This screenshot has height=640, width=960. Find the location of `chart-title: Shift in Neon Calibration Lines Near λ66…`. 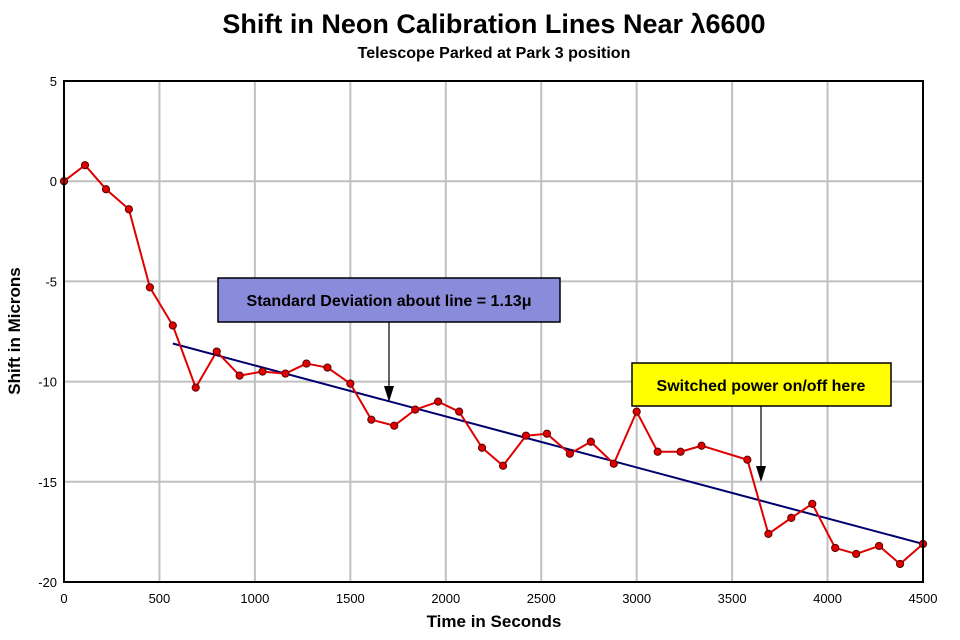

chart-title: Shift in Neon Calibration Lines Near λ66… is located at coordinates (493, 24).